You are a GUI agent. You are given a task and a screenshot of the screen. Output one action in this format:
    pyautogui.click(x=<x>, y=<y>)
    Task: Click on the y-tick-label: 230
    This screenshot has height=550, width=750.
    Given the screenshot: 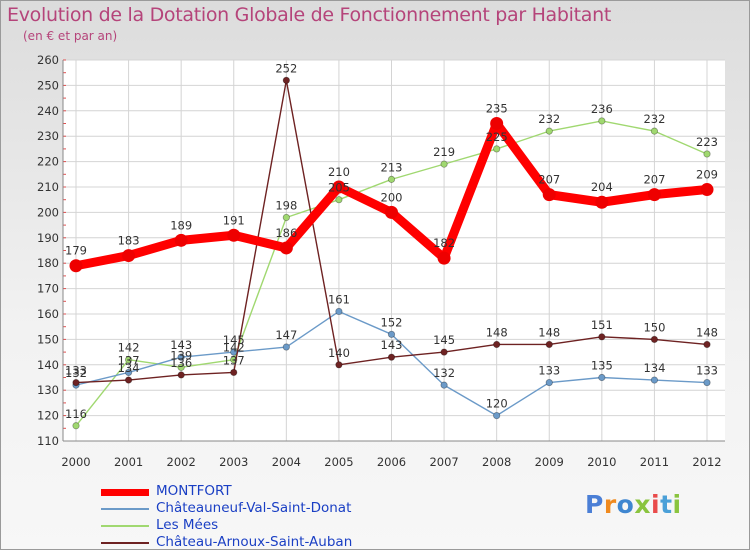 What is the action you would take?
    pyautogui.click(x=48, y=136)
    